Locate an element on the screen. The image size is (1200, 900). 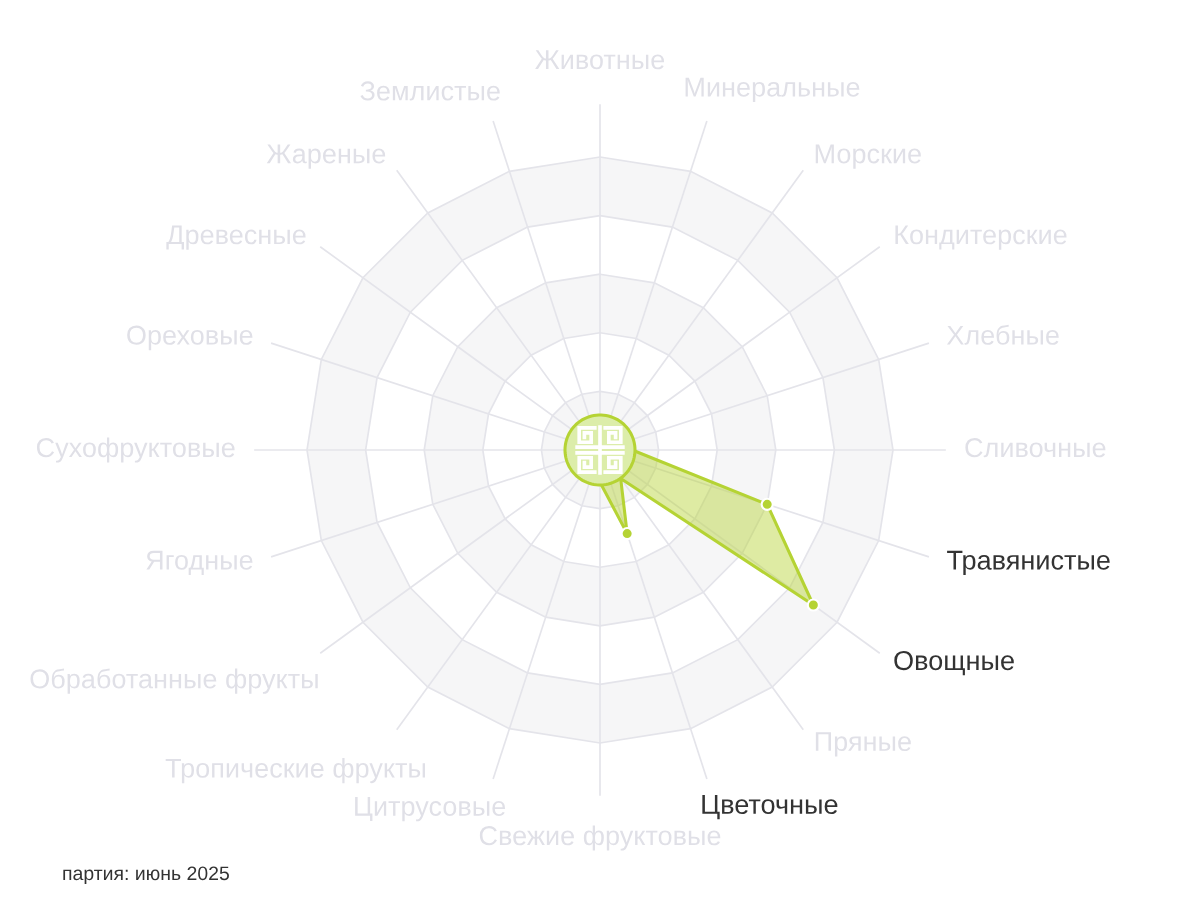
spoke-label: Цветочные is located at coordinates (770, 807).